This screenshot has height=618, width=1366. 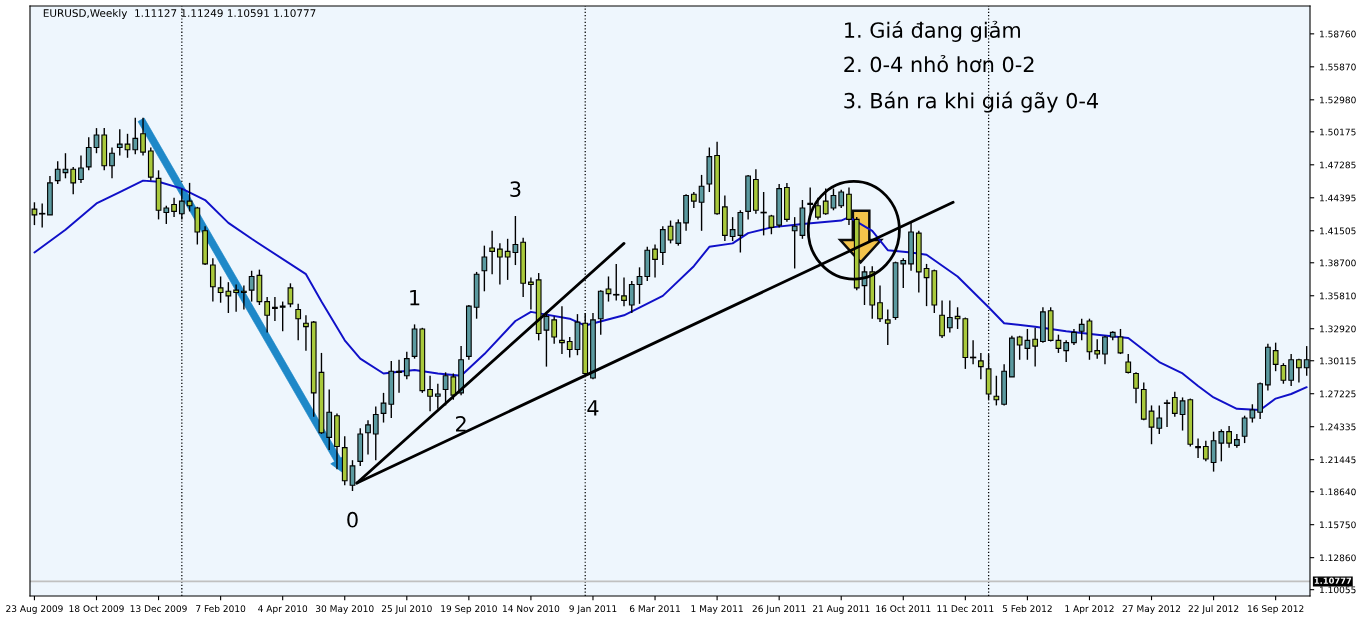 I want to click on y-tick-label: 1.58760, so click(x=1338, y=34).